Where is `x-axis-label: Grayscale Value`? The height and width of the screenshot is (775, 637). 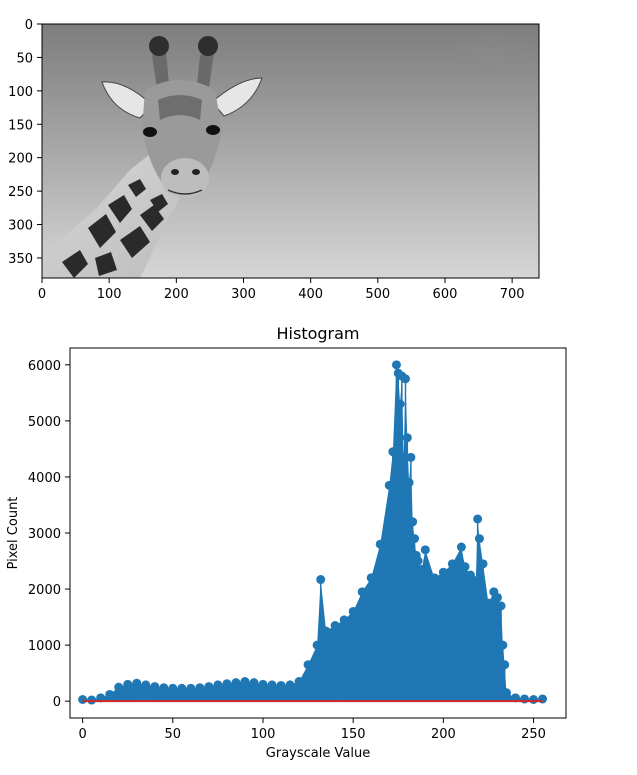 x-axis-label: Grayscale Value is located at coordinates (318, 753).